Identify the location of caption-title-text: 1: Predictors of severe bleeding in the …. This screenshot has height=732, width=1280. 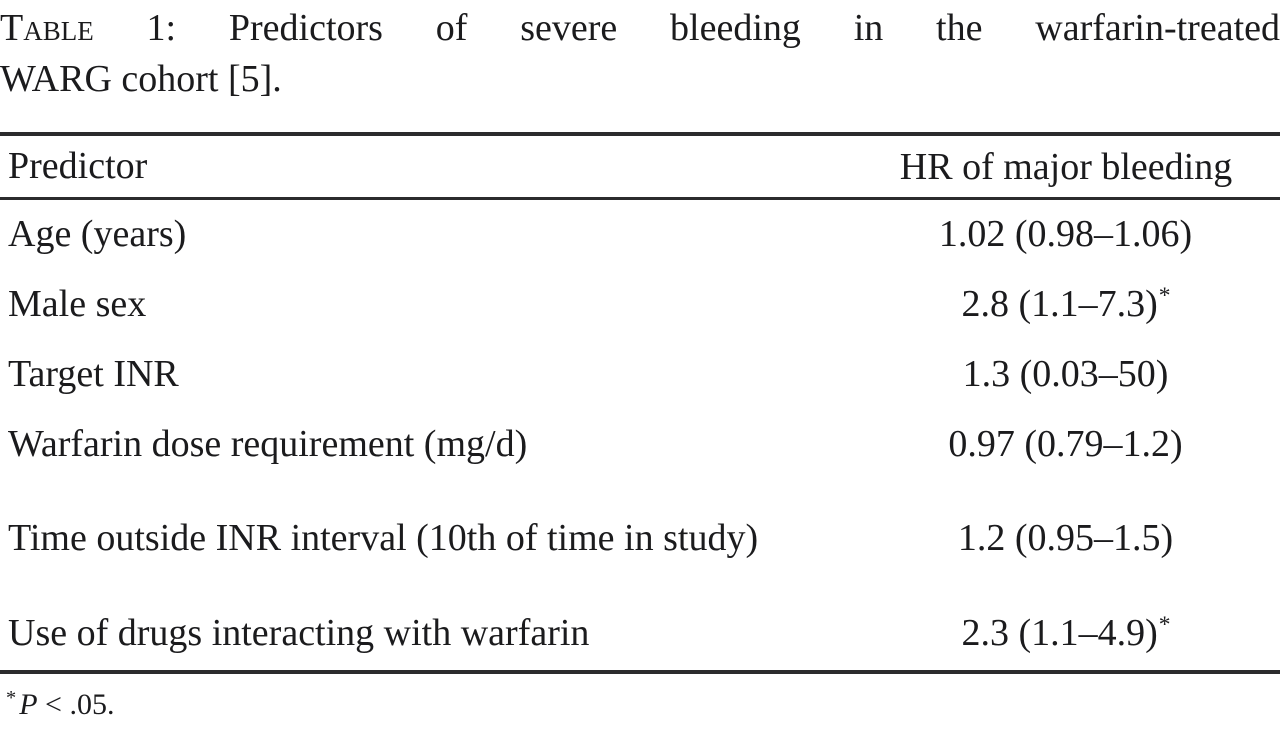
(686, 28).